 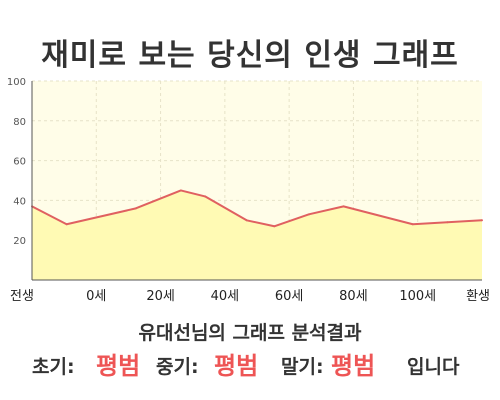 What do you see at coordinates (19, 241) in the screenshot?
I see `y-tick-label: 20` at bounding box center [19, 241].